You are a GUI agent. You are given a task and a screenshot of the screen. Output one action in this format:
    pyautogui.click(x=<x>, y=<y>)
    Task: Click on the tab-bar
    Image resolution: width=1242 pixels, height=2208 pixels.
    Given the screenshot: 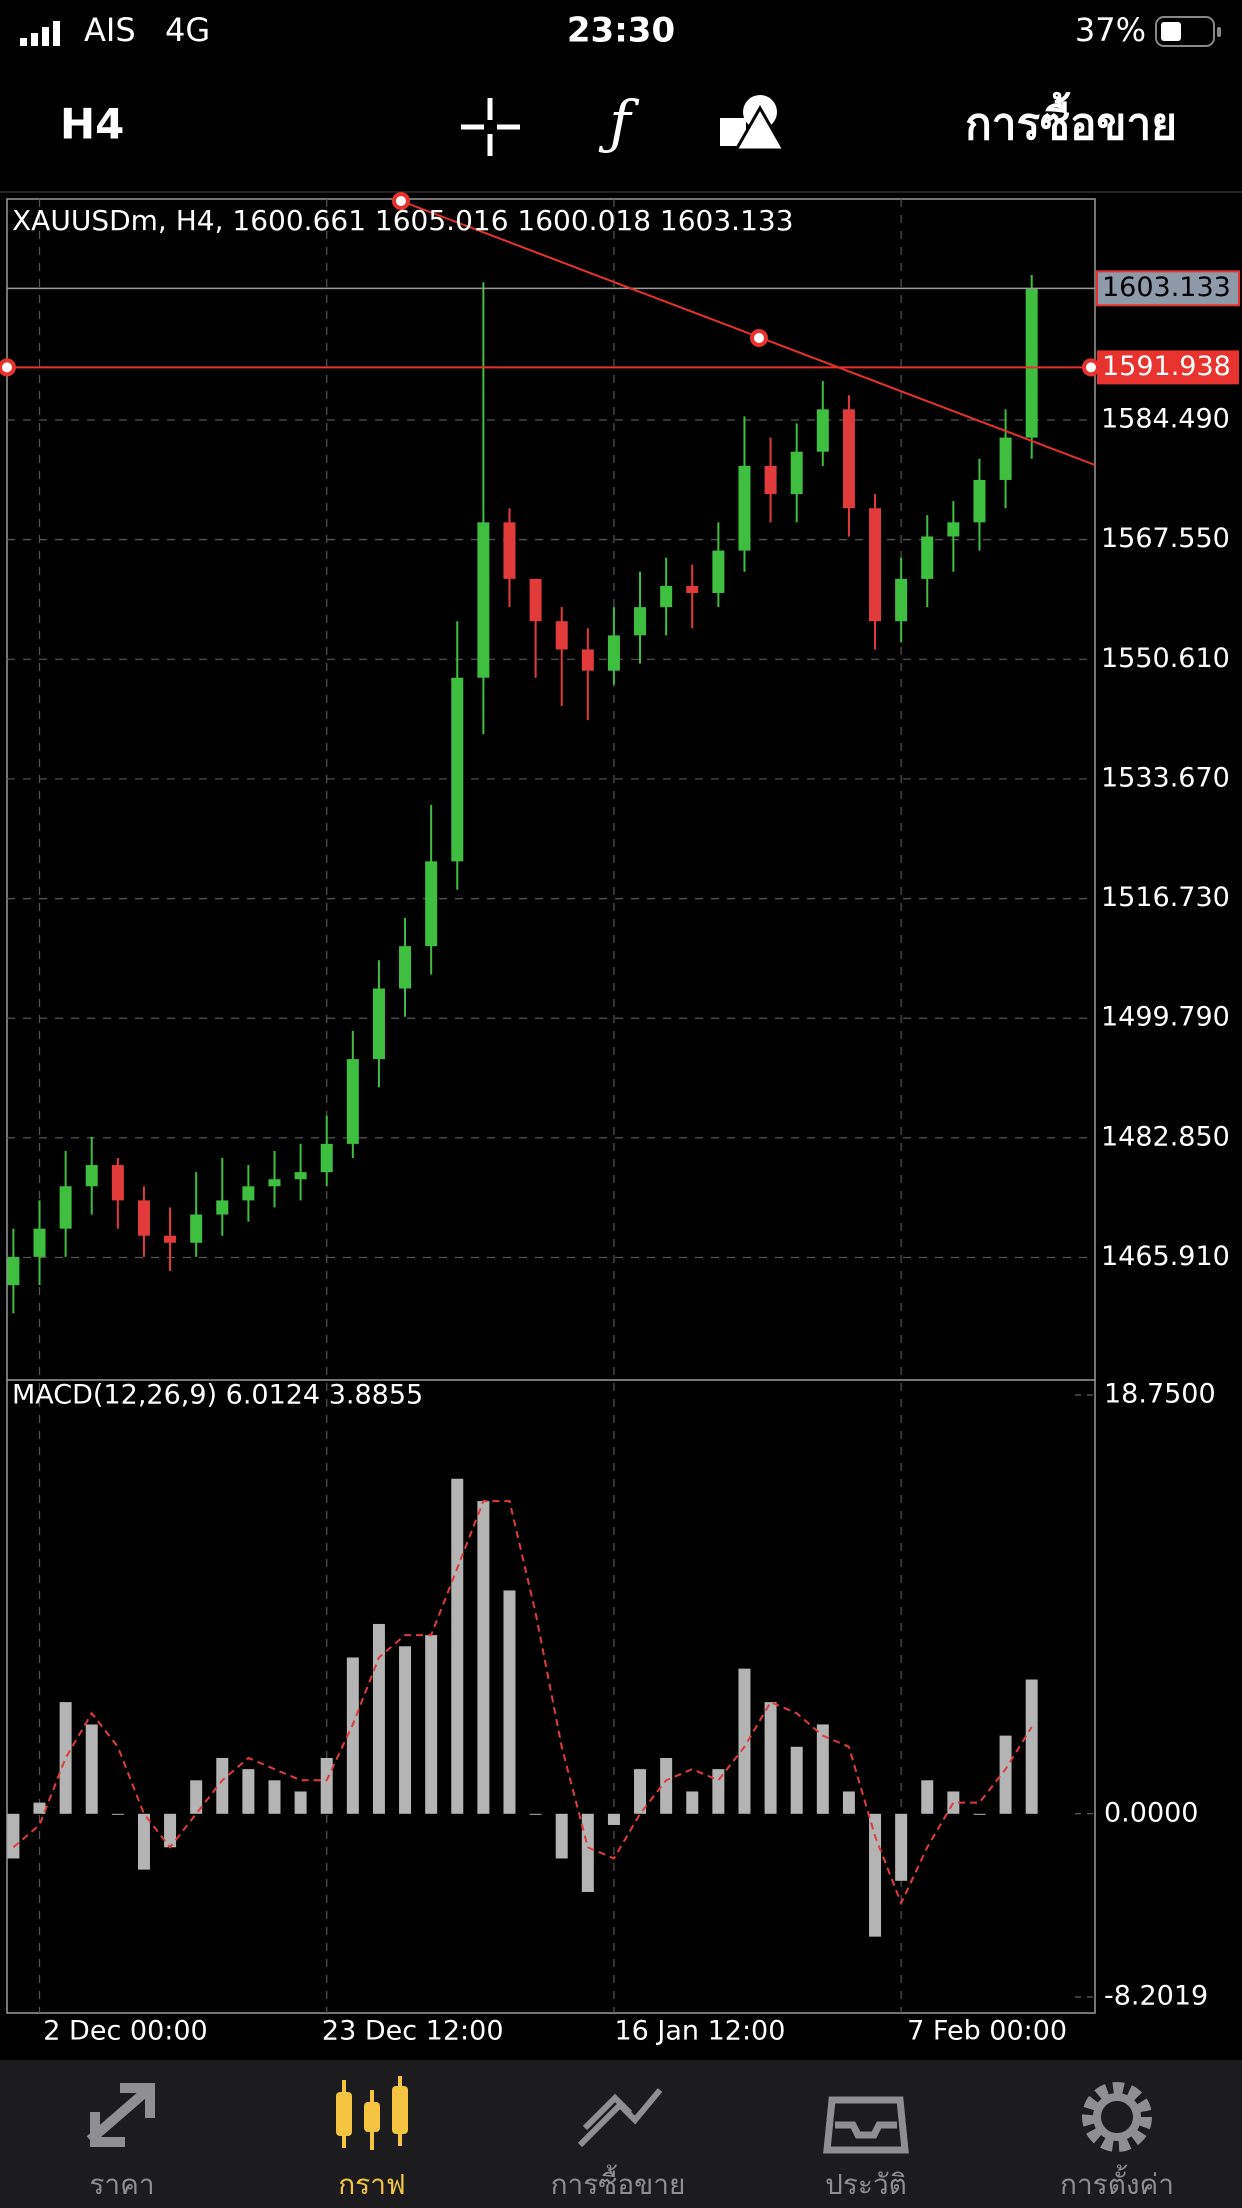 What is the action you would take?
    pyautogui.click(x=621, y=2134)
    